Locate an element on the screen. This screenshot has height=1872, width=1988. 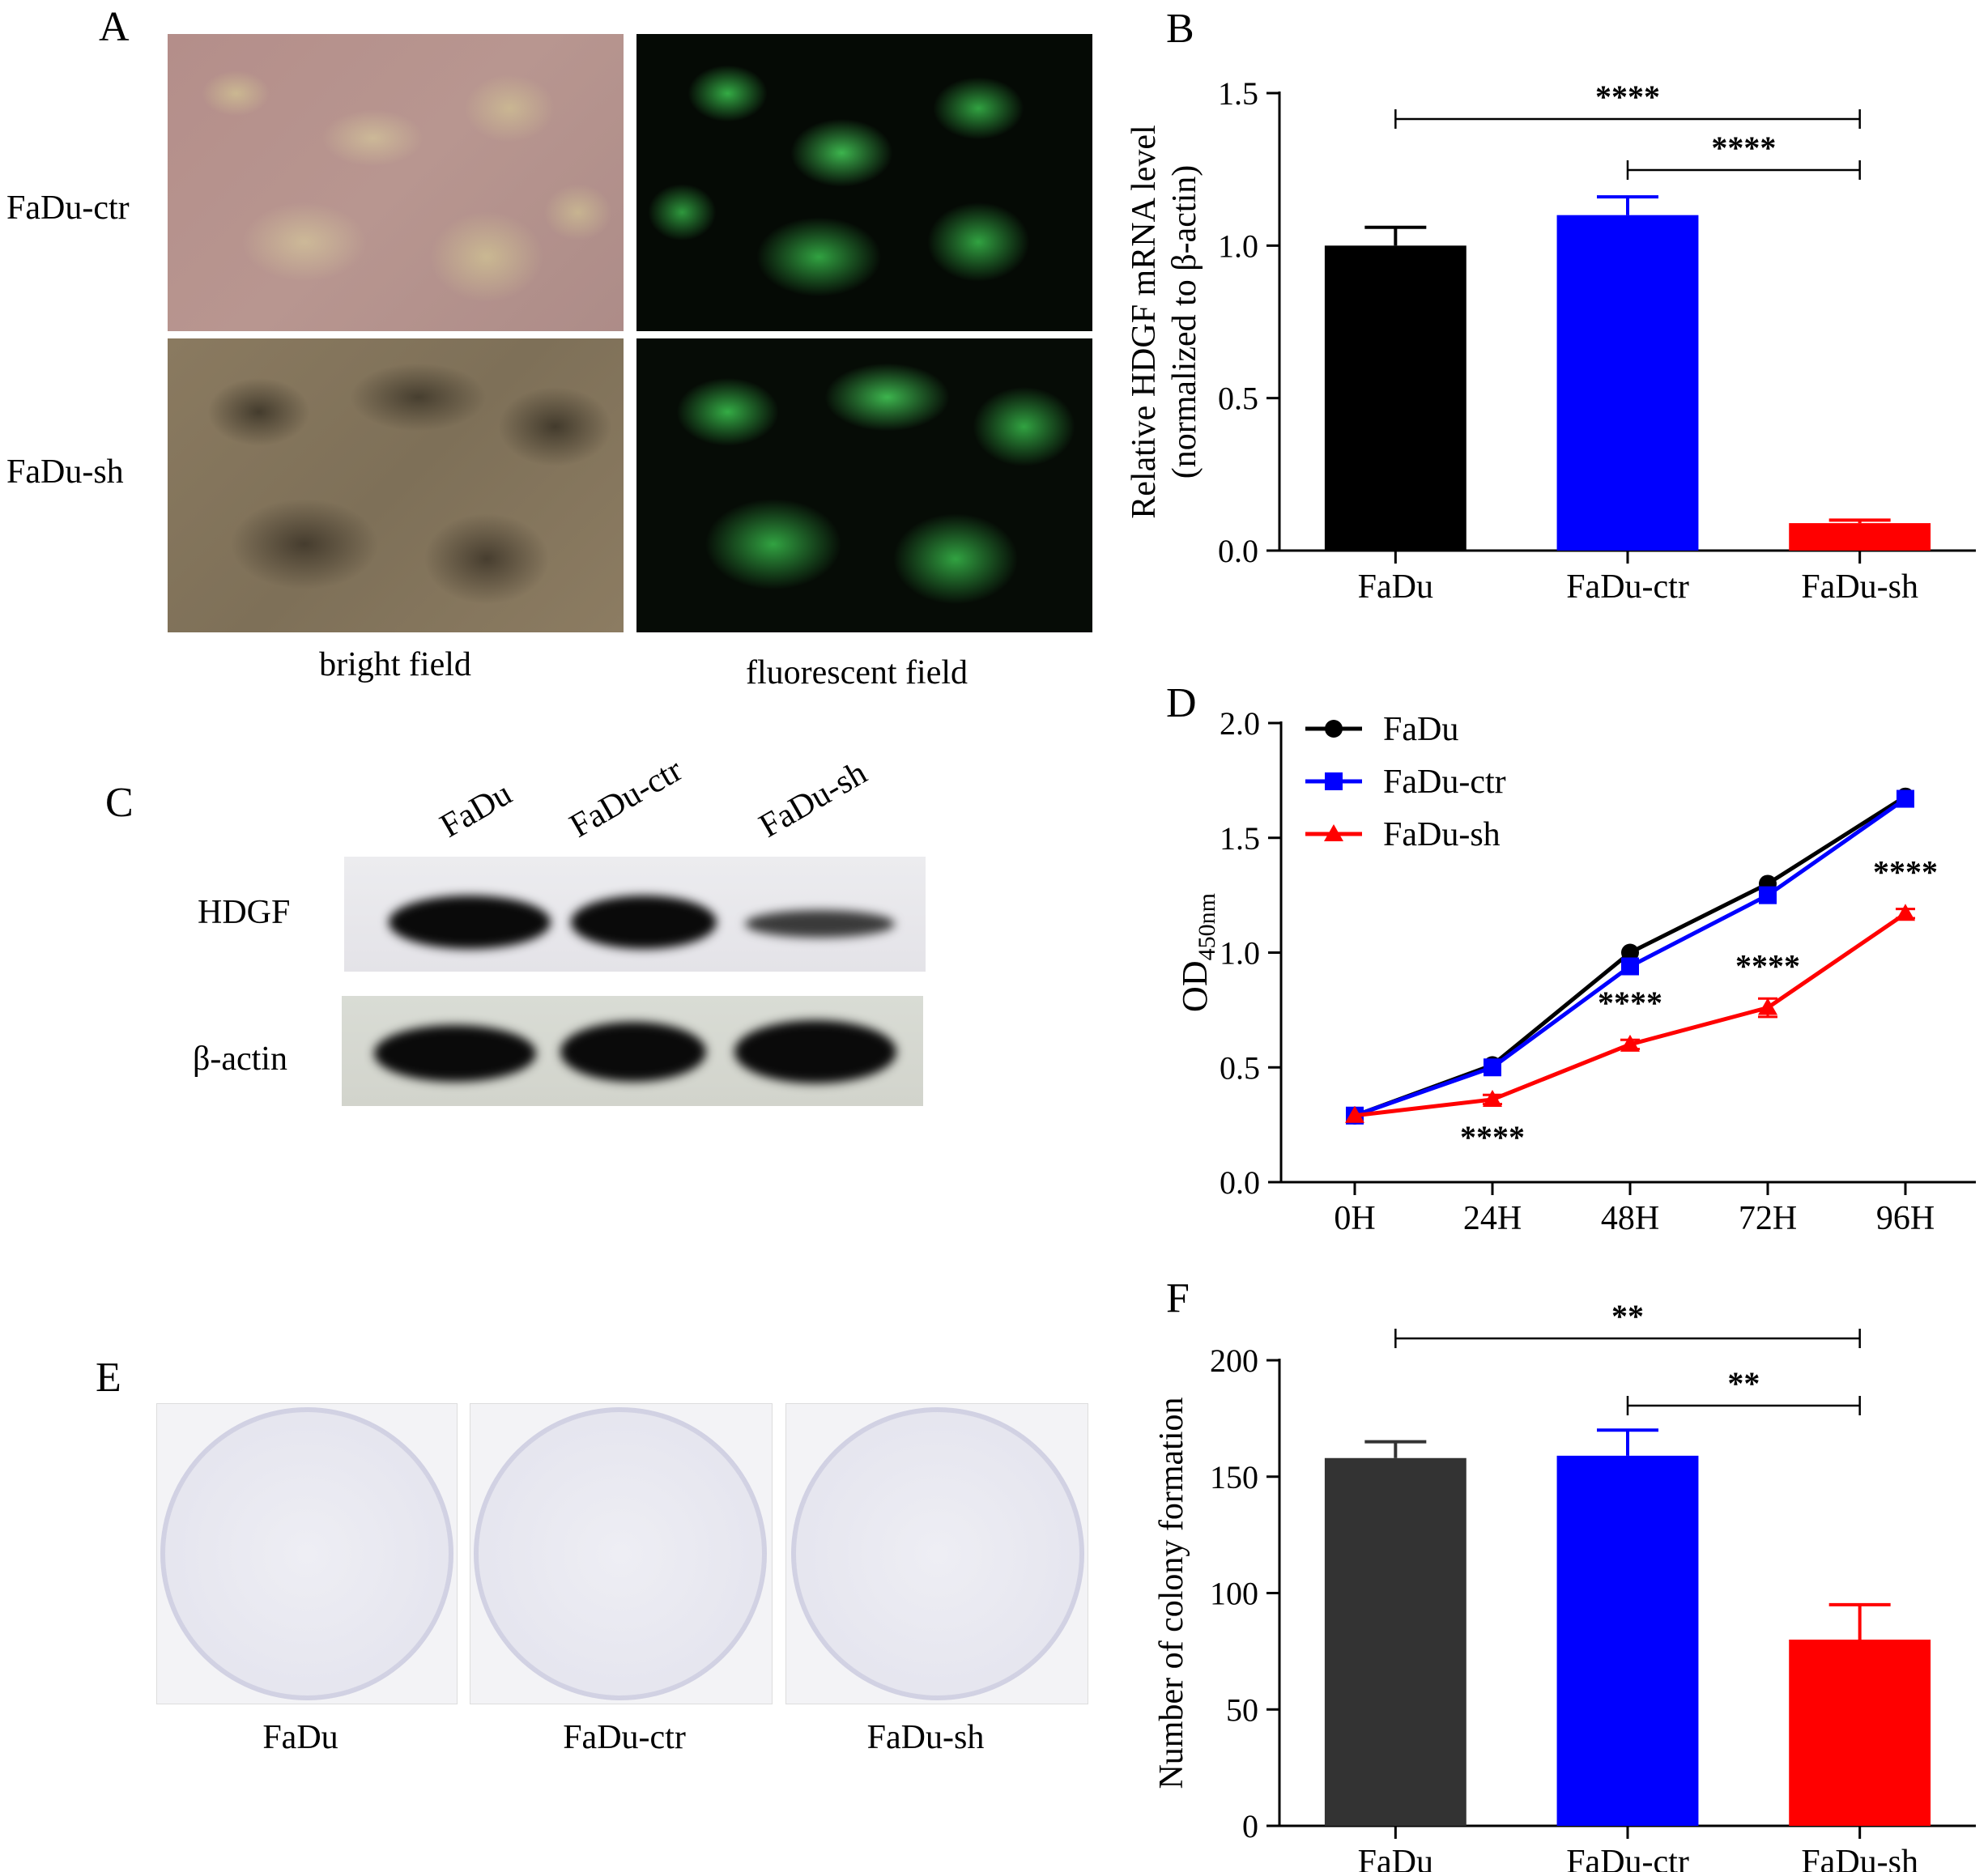
chart-f-y-tick-label: 150 is located at coordinates (1234, 1477).